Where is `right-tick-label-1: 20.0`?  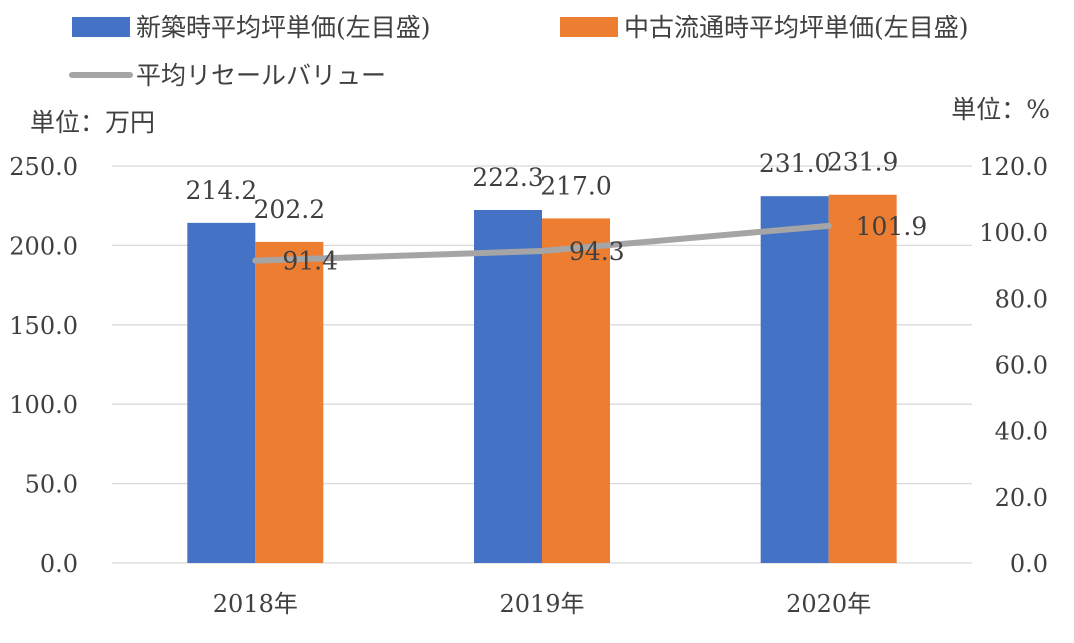 right-tick-label-1: 20.0 is located at coordinates (1021, 498).